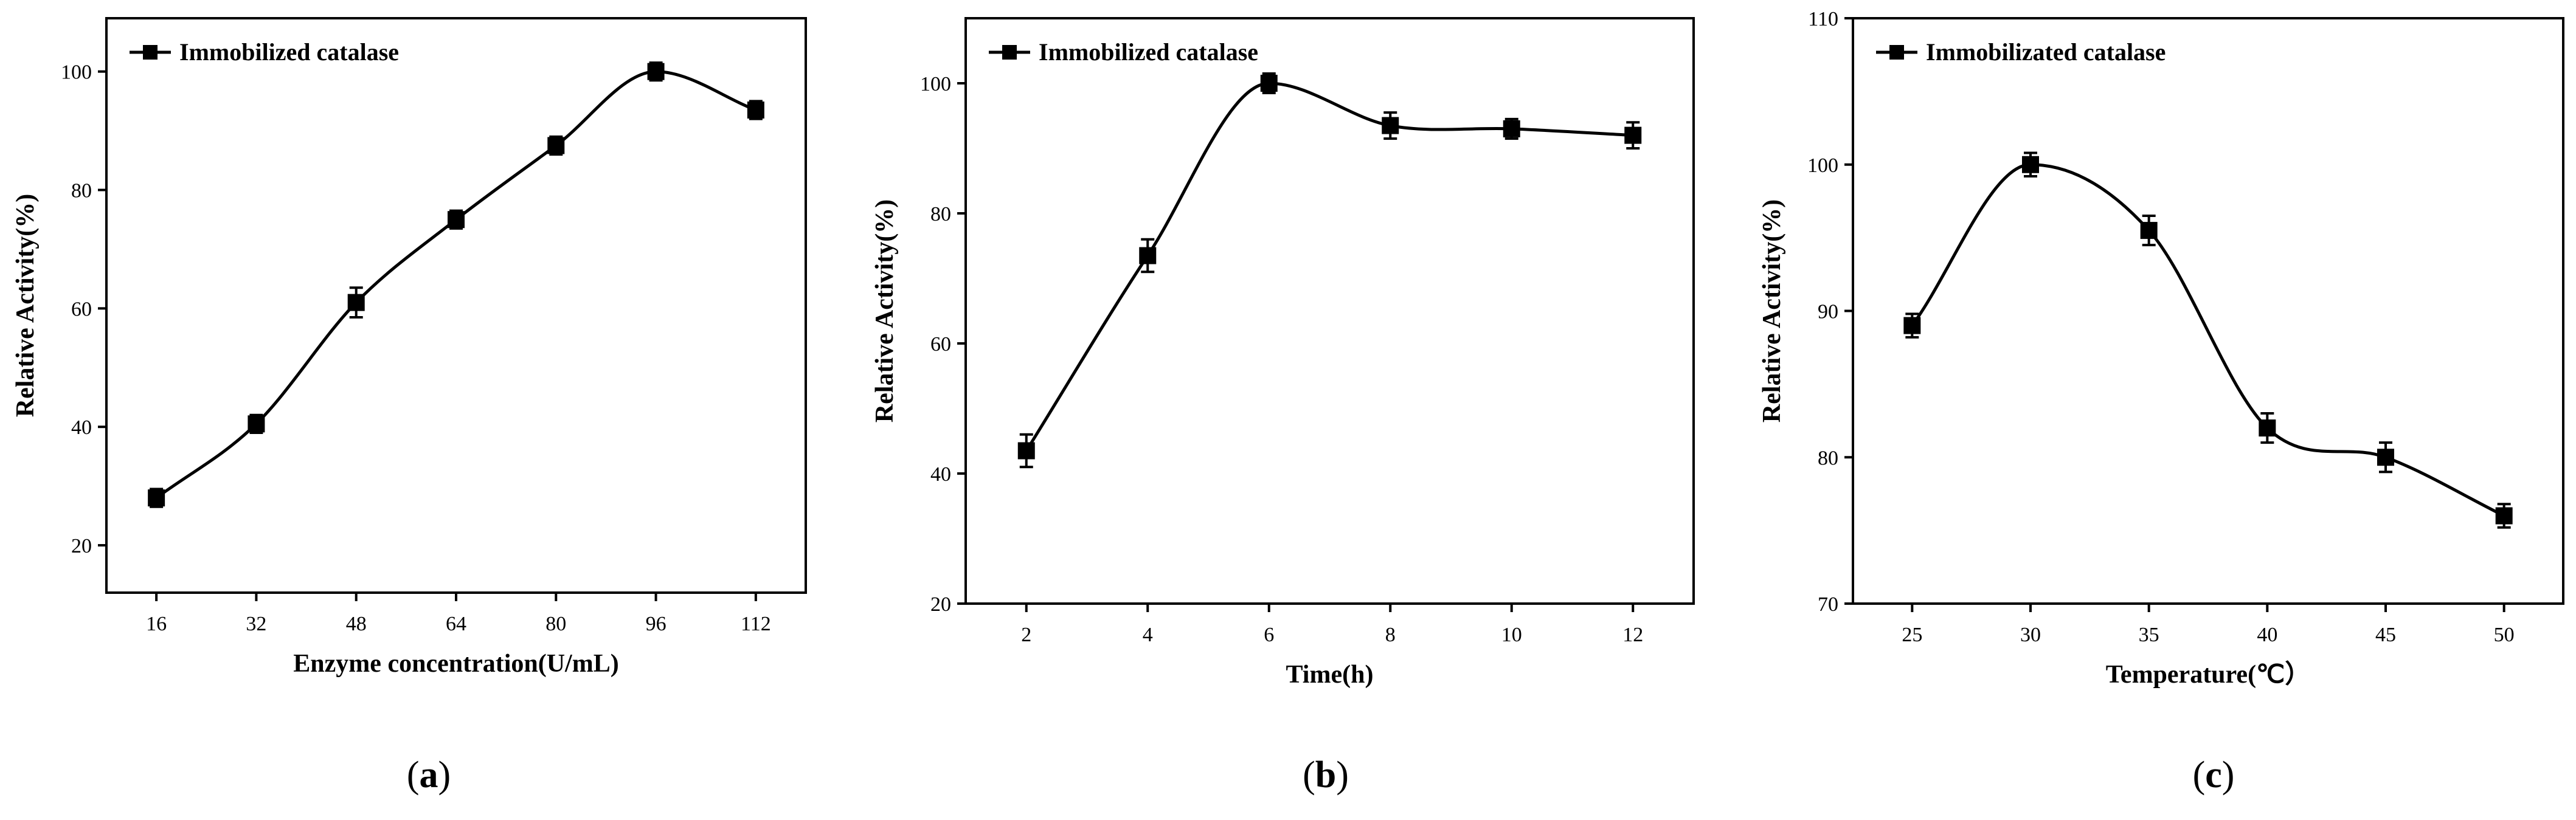 The image size is (2576, 820). I want to click on x-tick-label: 112, so click(756, 624).